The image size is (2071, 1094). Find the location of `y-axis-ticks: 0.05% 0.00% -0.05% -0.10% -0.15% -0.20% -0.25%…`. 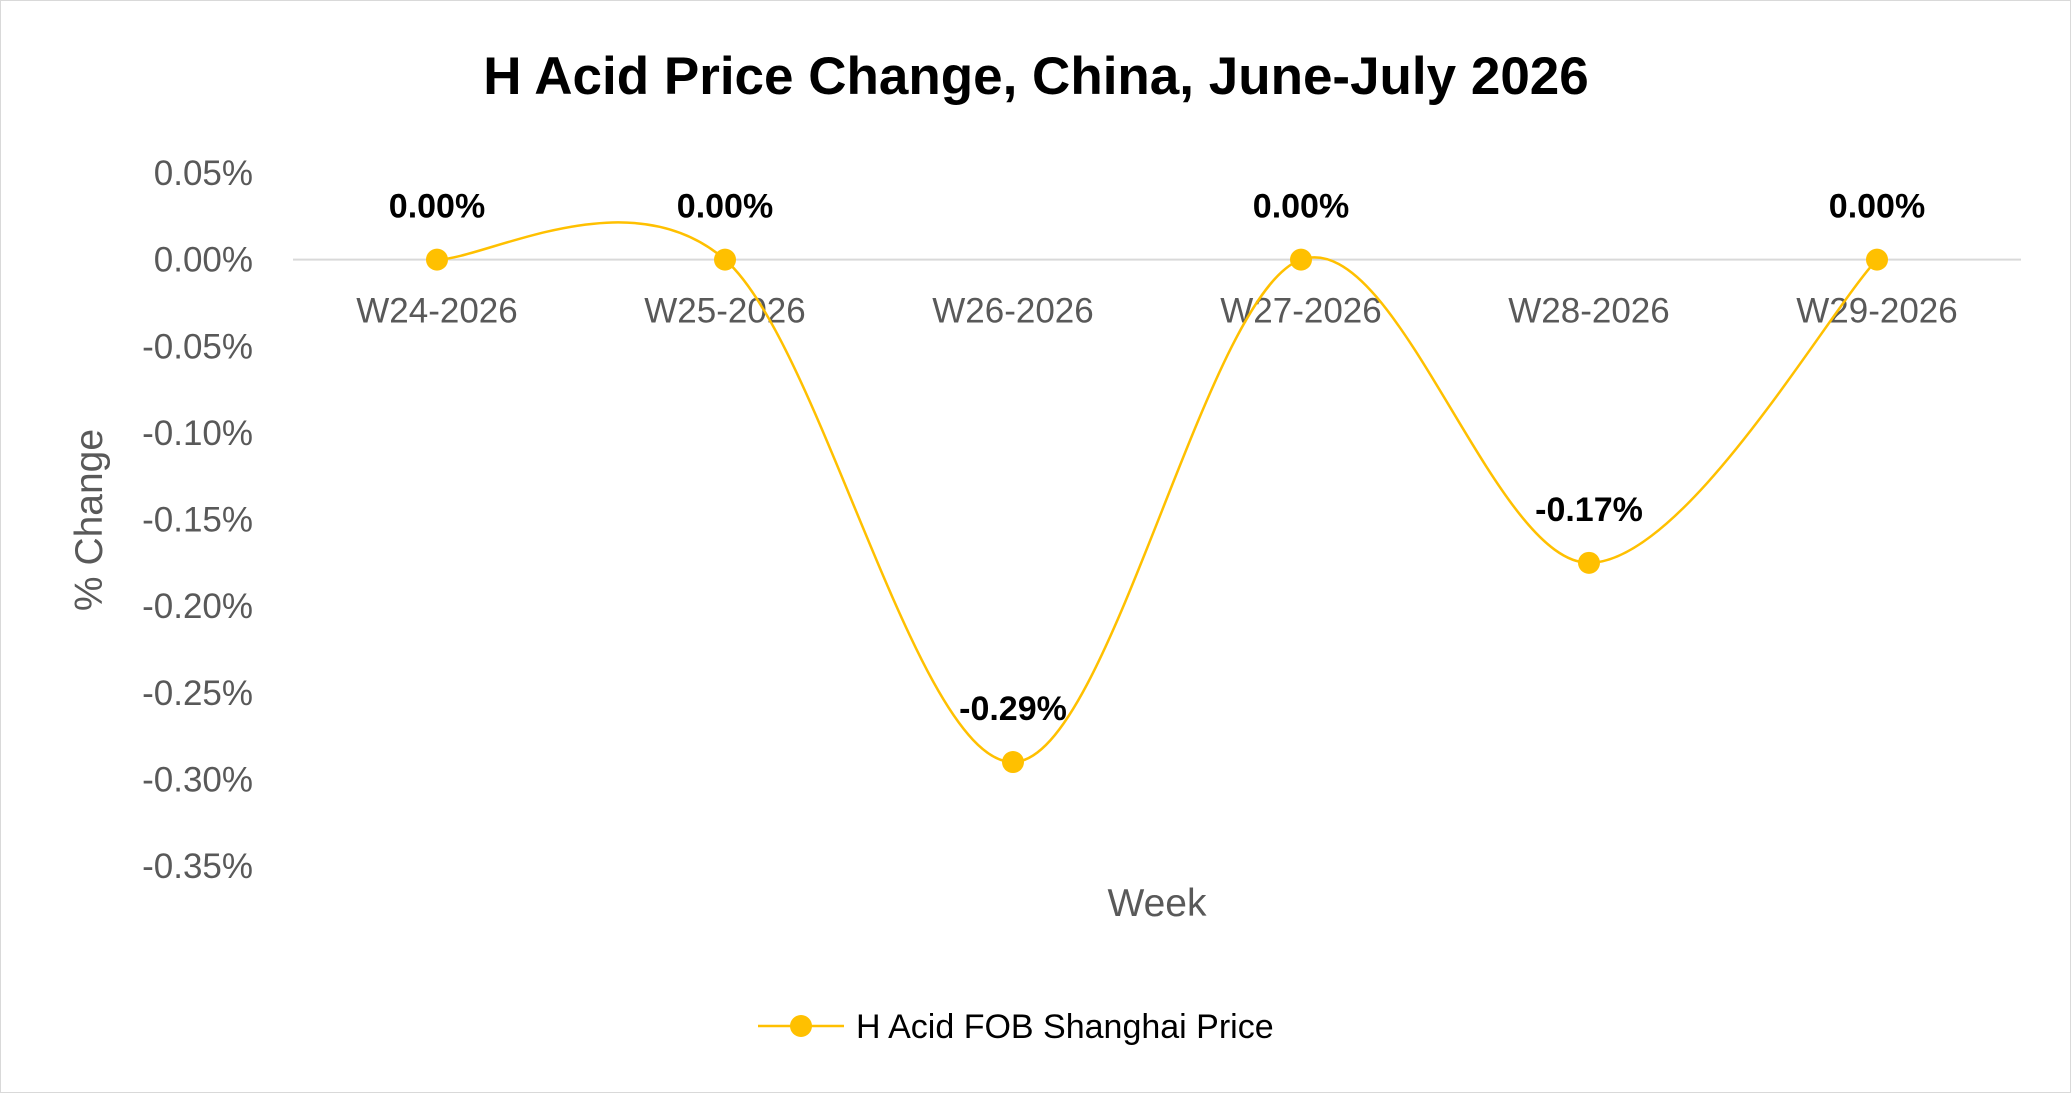

y-axis-ticks: 0.05% 0.00% -0.05% -0.10% -0.15% -0.20% -0.25%… is located at coordinates (197, 520).